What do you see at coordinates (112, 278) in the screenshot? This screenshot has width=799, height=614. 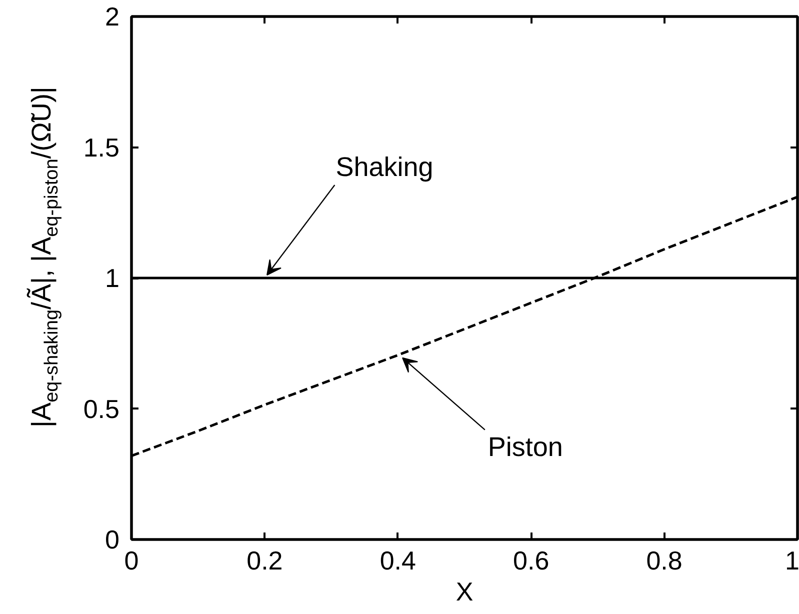 I see `y-tick-label: 1` at bounding box center [112, 278].